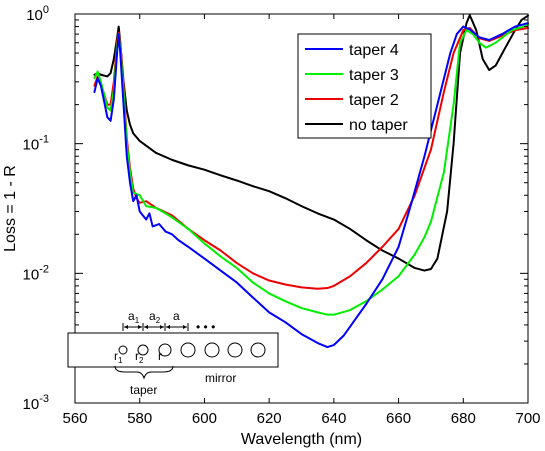 Image resolution: width=545 pixels, height=451 pixels. I want to click on y-tick-label: 10⁻², so click(36, 273).